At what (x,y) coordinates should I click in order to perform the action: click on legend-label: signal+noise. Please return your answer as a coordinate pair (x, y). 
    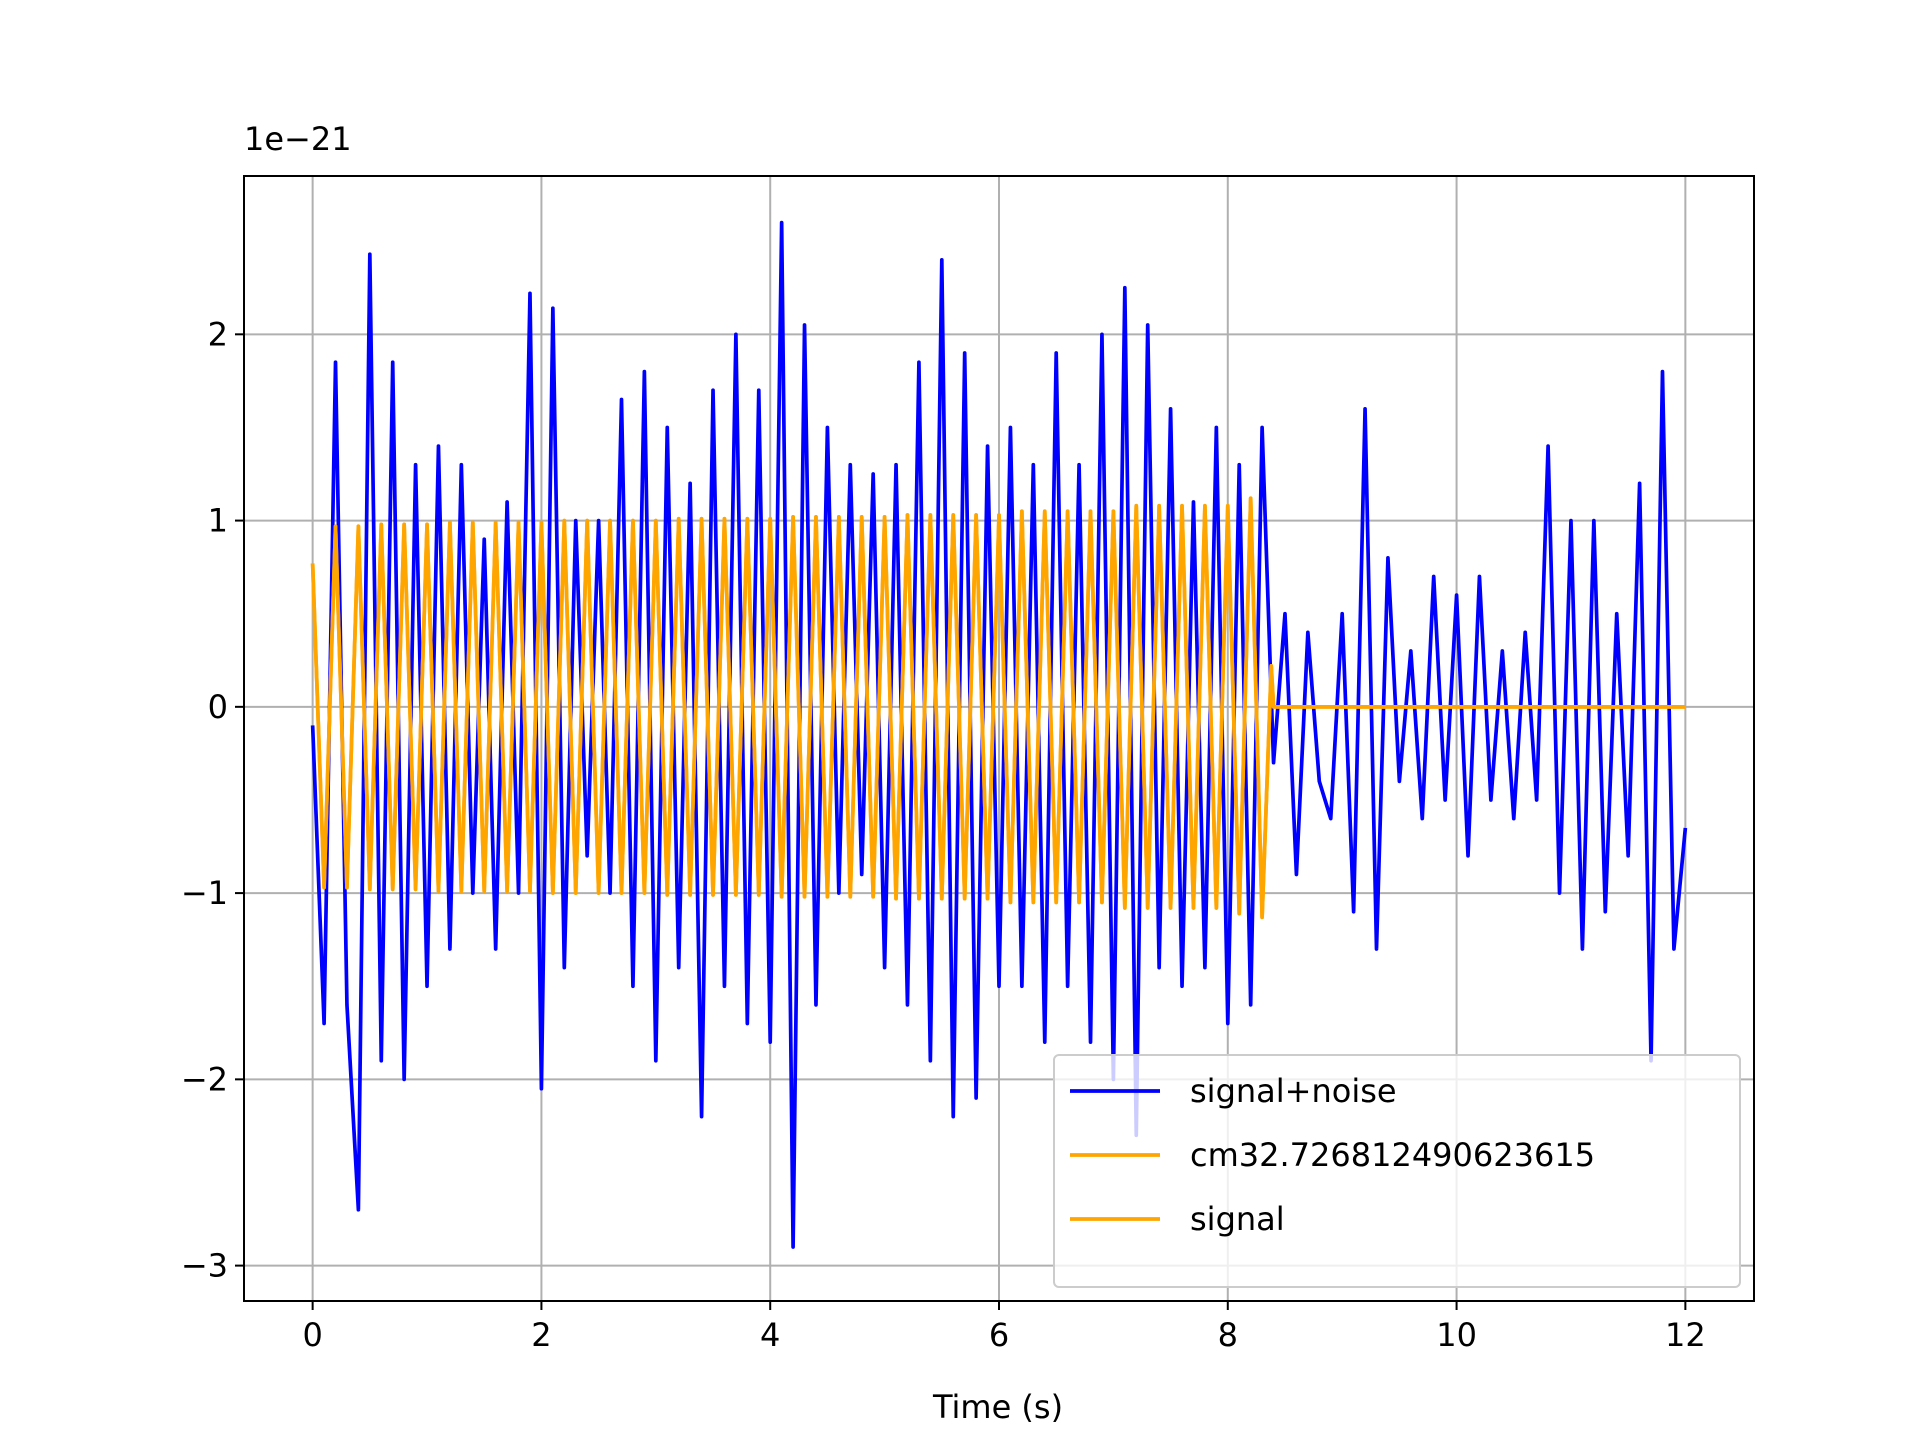
    Looking at the image, I should click on (1293, 1091).